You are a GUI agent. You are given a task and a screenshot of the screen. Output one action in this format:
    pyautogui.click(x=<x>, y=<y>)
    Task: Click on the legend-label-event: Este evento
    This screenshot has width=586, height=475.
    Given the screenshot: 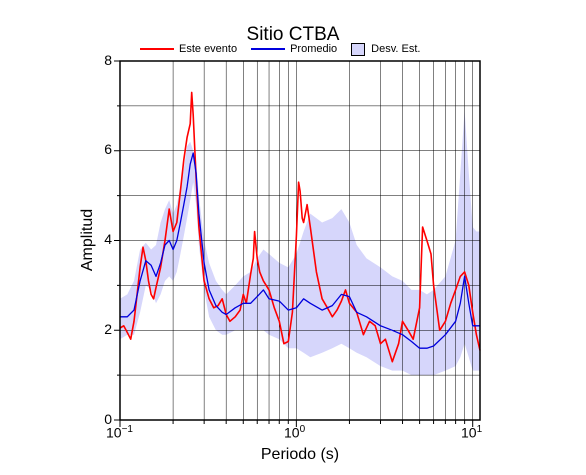 What is the action you would take?
    pyautogui.click(x=208, y=49)
    